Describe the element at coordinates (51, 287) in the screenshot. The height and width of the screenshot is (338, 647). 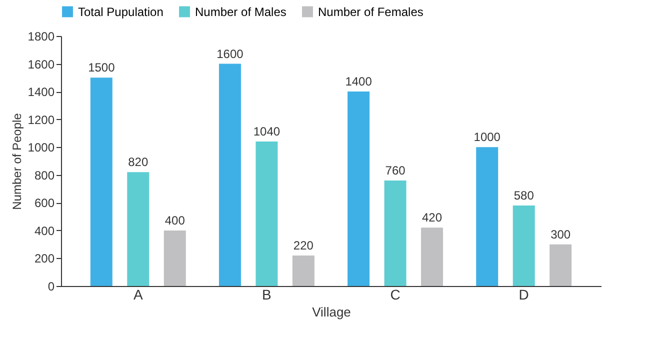
I see `y-tick-label: 0` at that location.